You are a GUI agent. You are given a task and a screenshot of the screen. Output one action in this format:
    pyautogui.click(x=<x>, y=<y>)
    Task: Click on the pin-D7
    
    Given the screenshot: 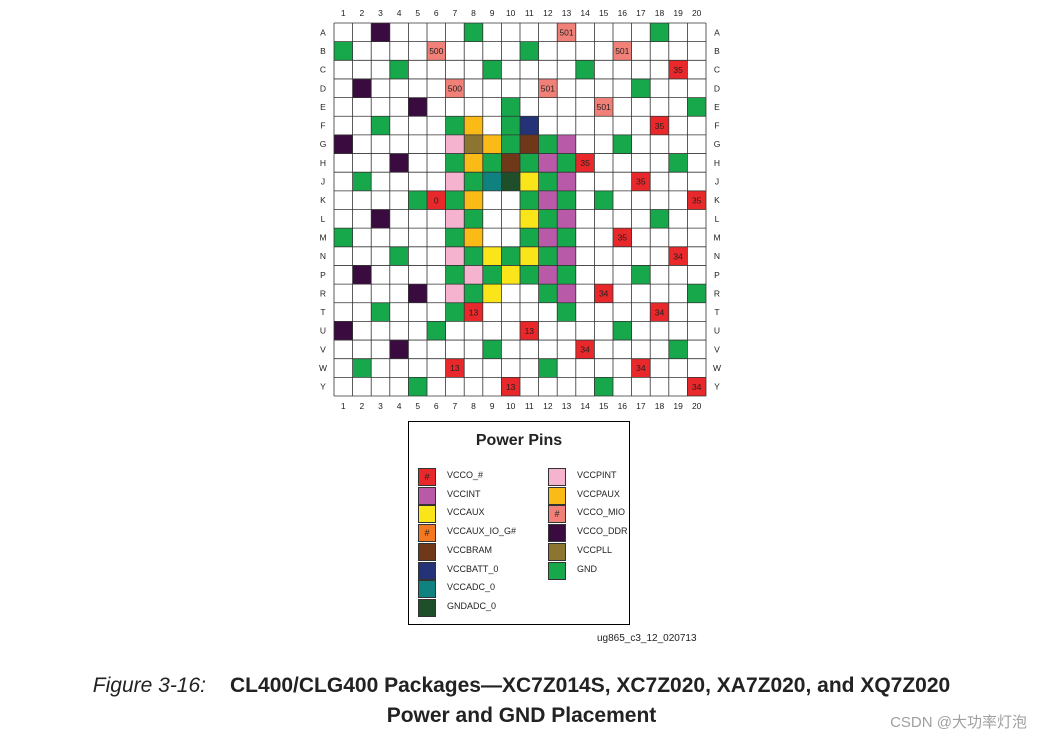 What is the action you would take?
    pyautogui.click(x=455, y=88)
    